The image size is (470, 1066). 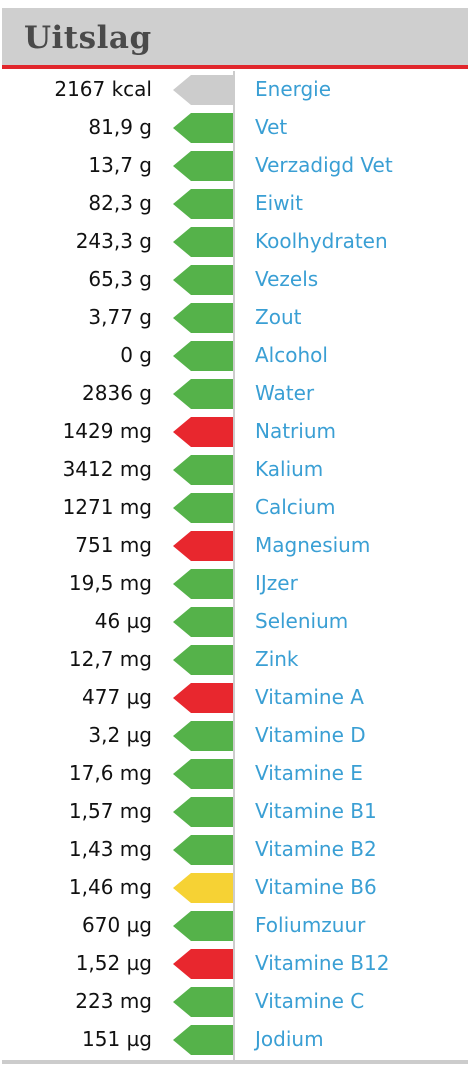 I want to click on nutrient-link: Zink, so click(x=277, y=659).